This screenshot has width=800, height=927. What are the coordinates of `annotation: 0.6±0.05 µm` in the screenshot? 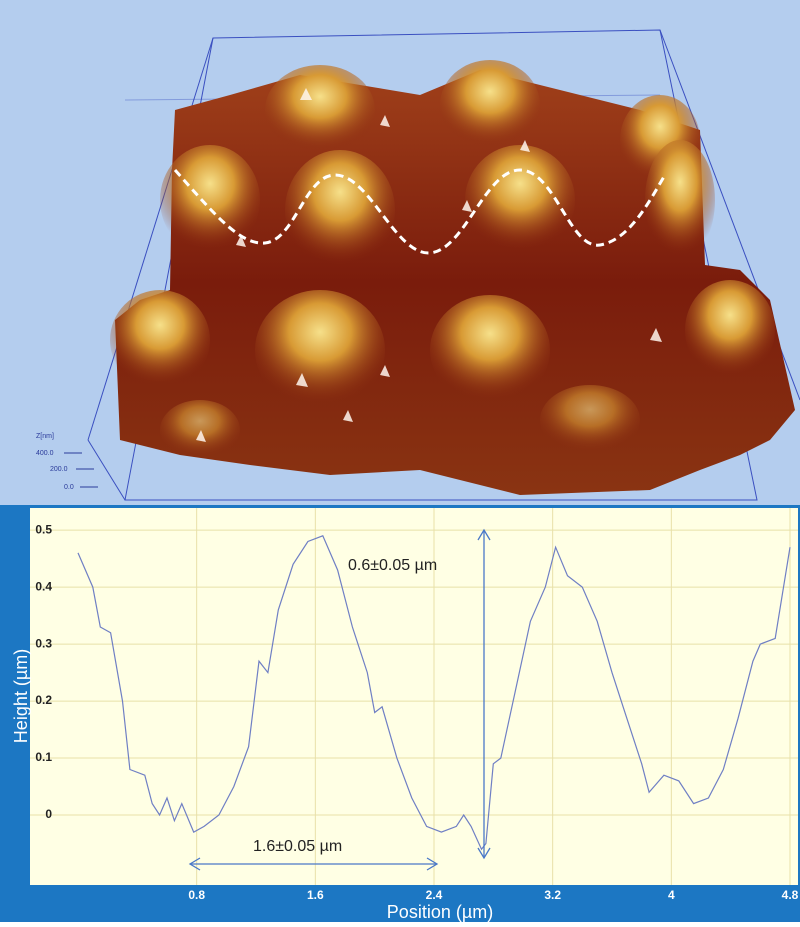 It's located at (392, 565).